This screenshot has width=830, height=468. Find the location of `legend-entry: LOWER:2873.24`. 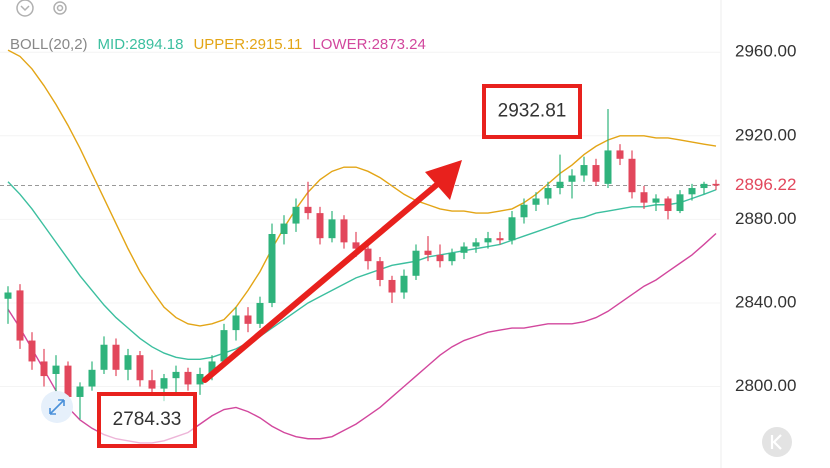

legend-entry: LOWER:2873.24 is located at coordinates (368, 44).